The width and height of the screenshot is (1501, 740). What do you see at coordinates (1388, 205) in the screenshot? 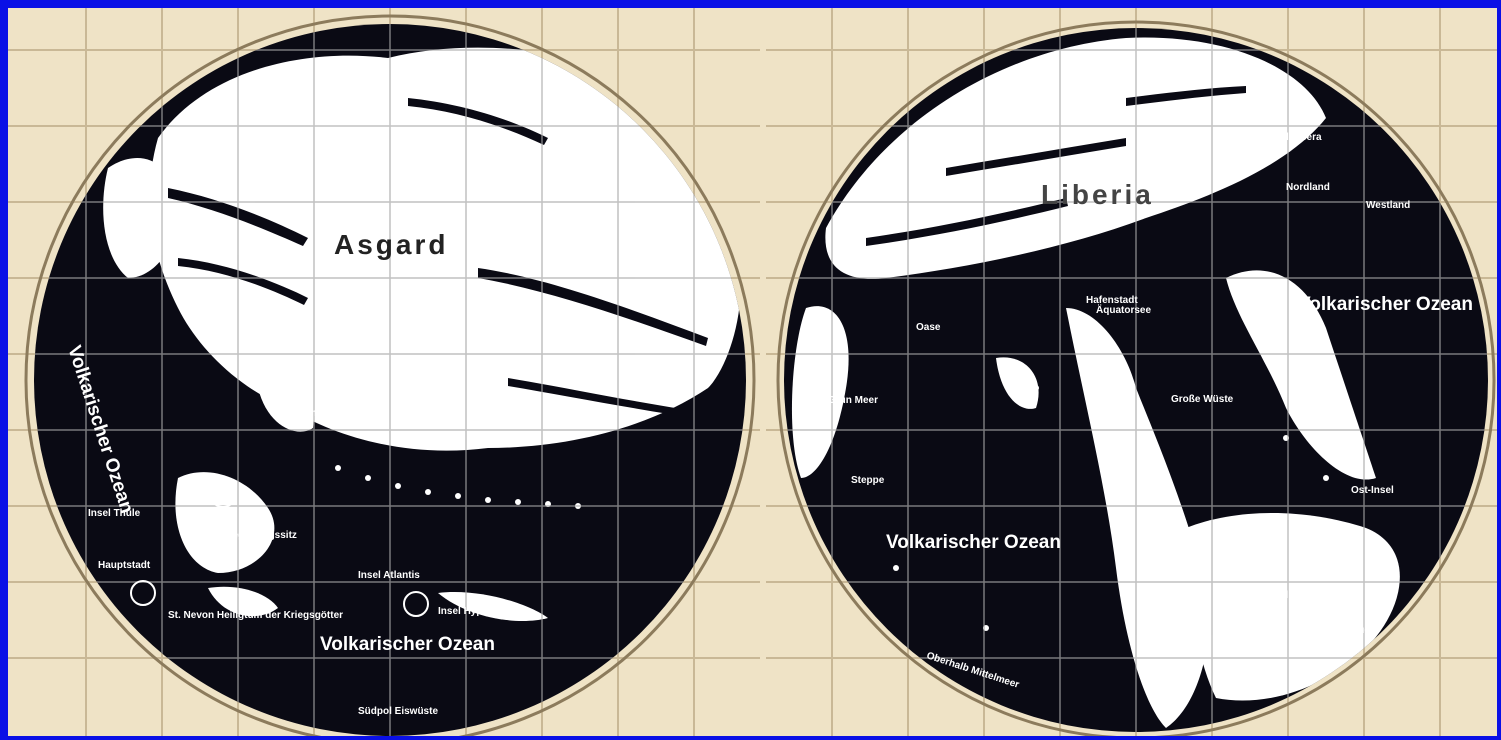
I see `right-small-label-8: Westland` at bounding box center [1388, 205].